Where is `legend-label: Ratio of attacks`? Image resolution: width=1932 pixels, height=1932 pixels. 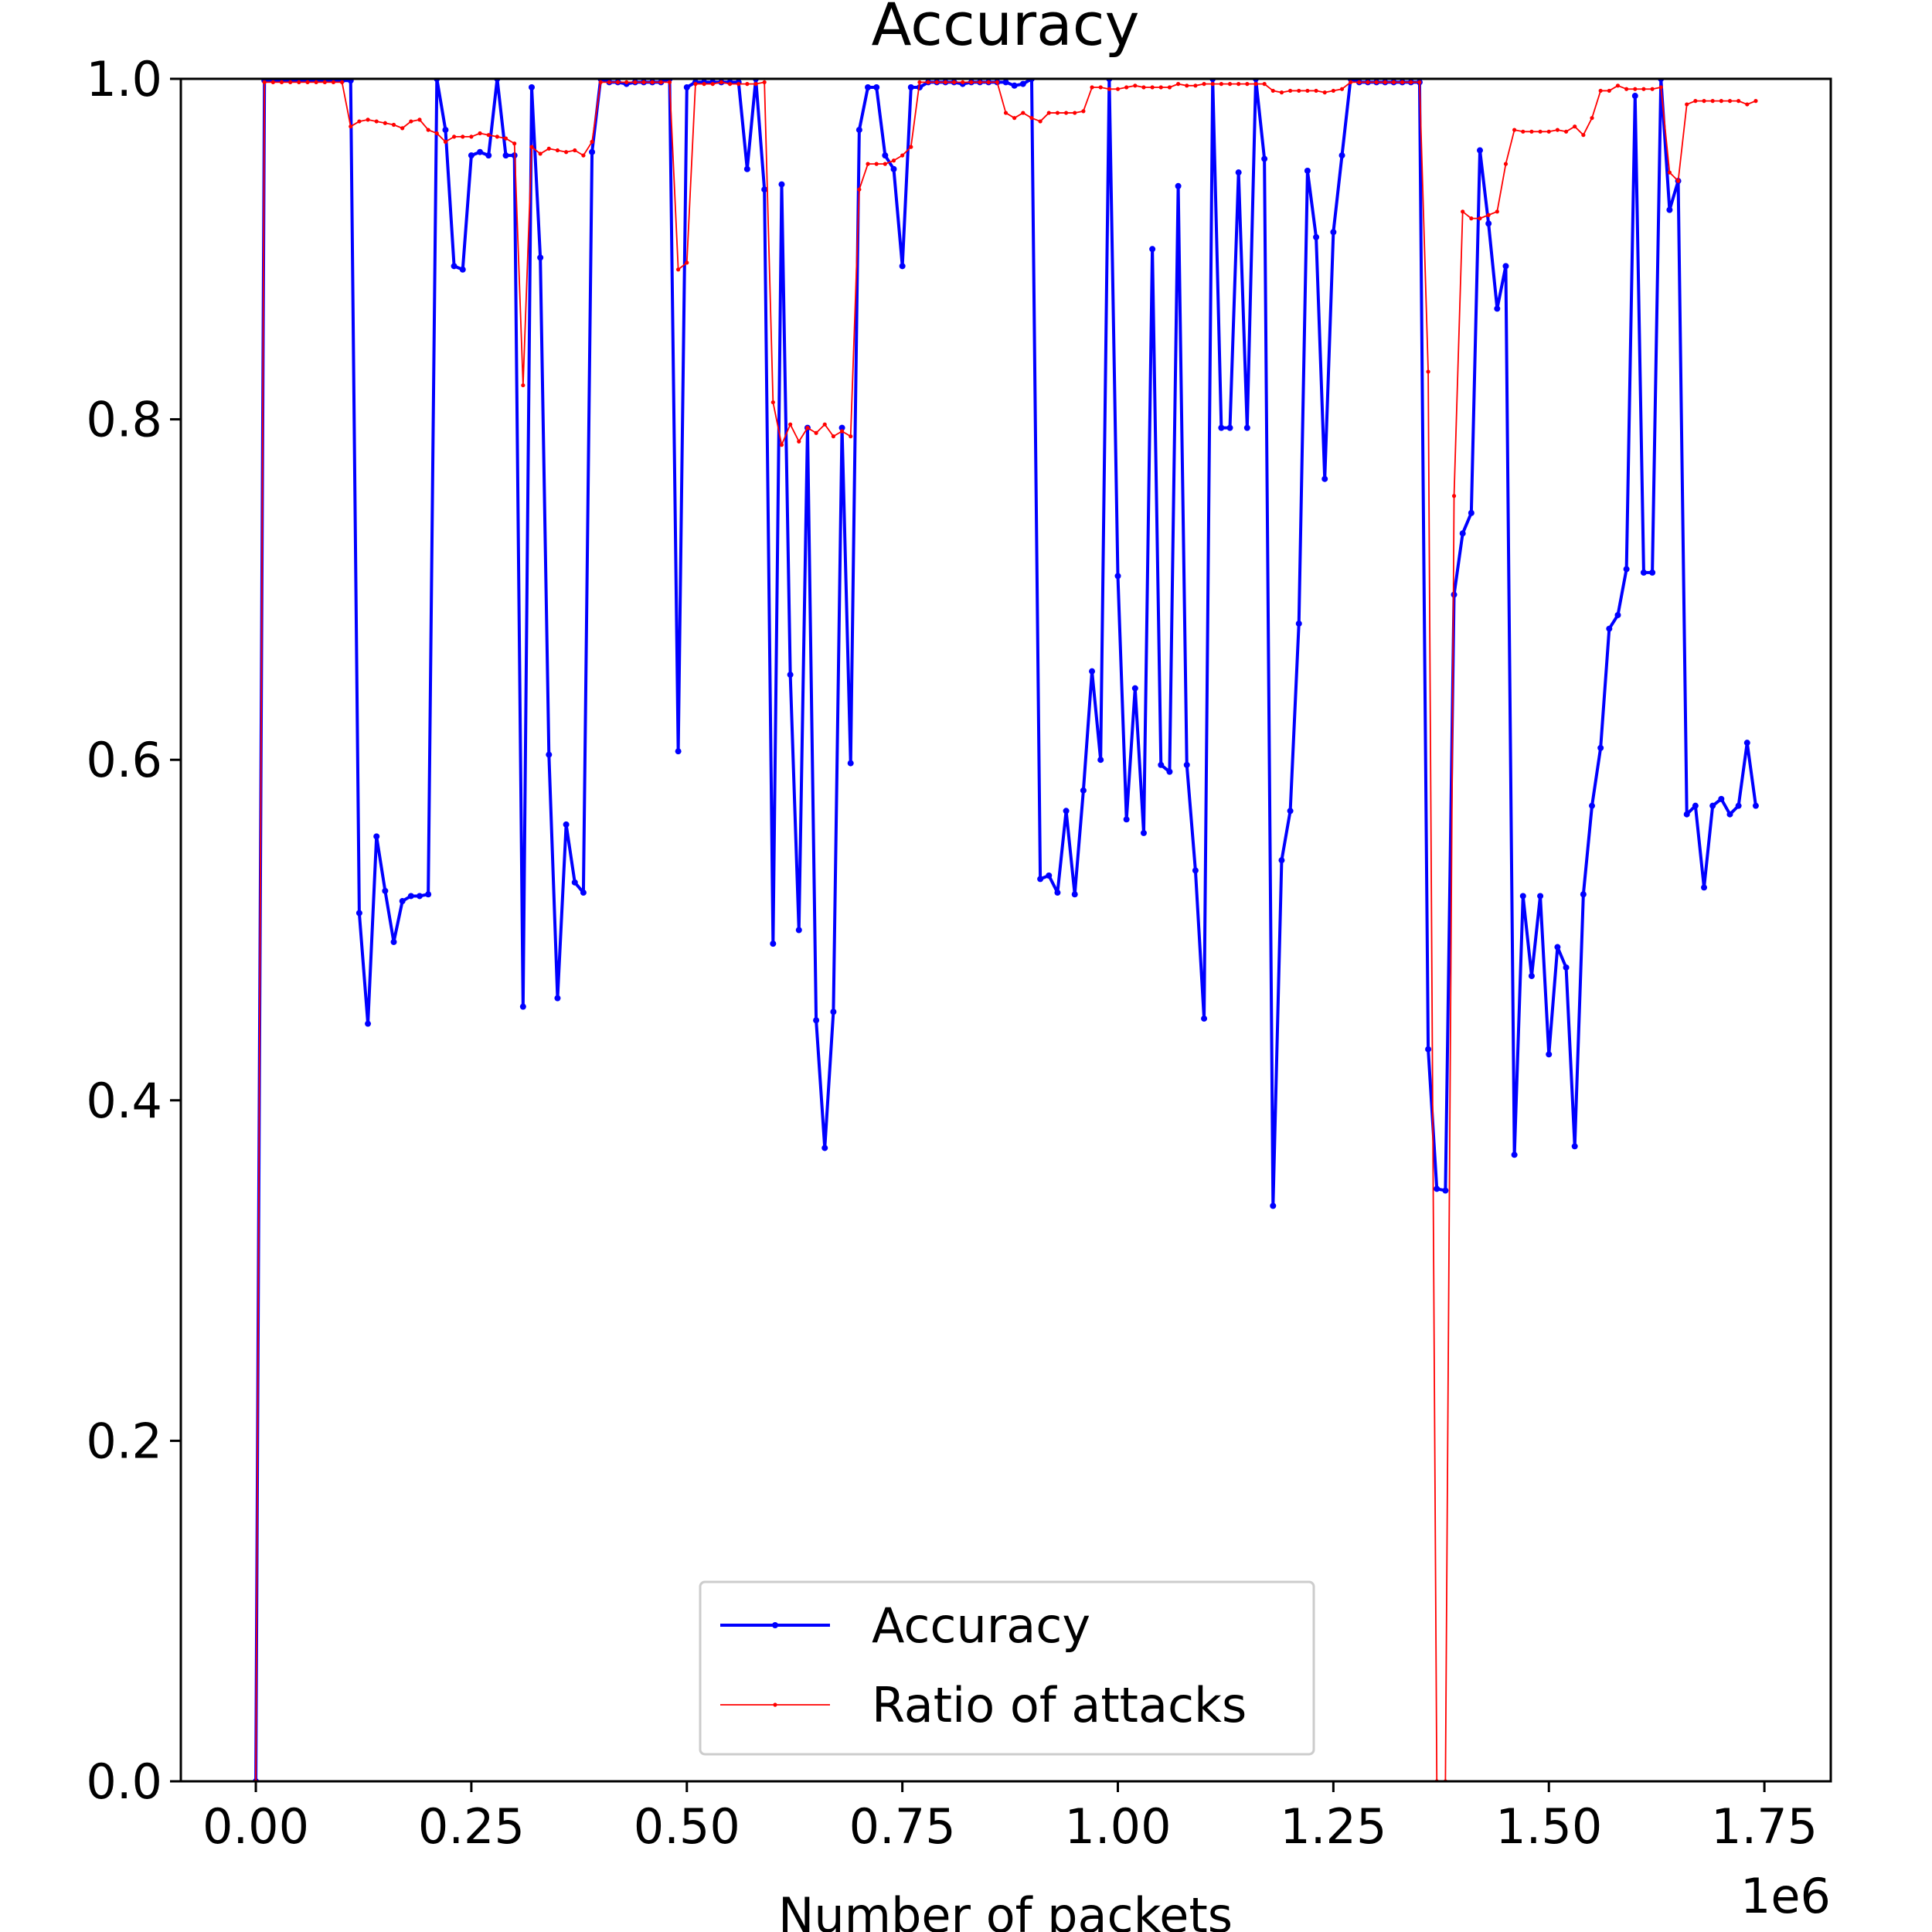
legend-label: Ratio of attacks is located at coordinates (1059, 1705).